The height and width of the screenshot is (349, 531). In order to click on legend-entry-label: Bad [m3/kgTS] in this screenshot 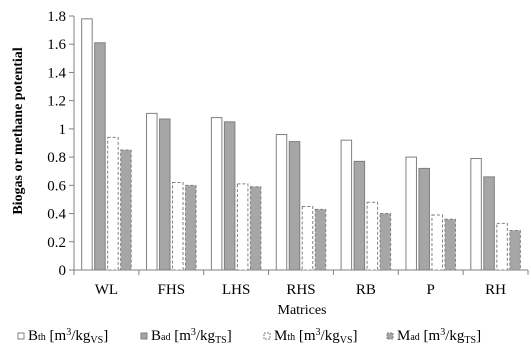, I will do `click(191, 336)`.